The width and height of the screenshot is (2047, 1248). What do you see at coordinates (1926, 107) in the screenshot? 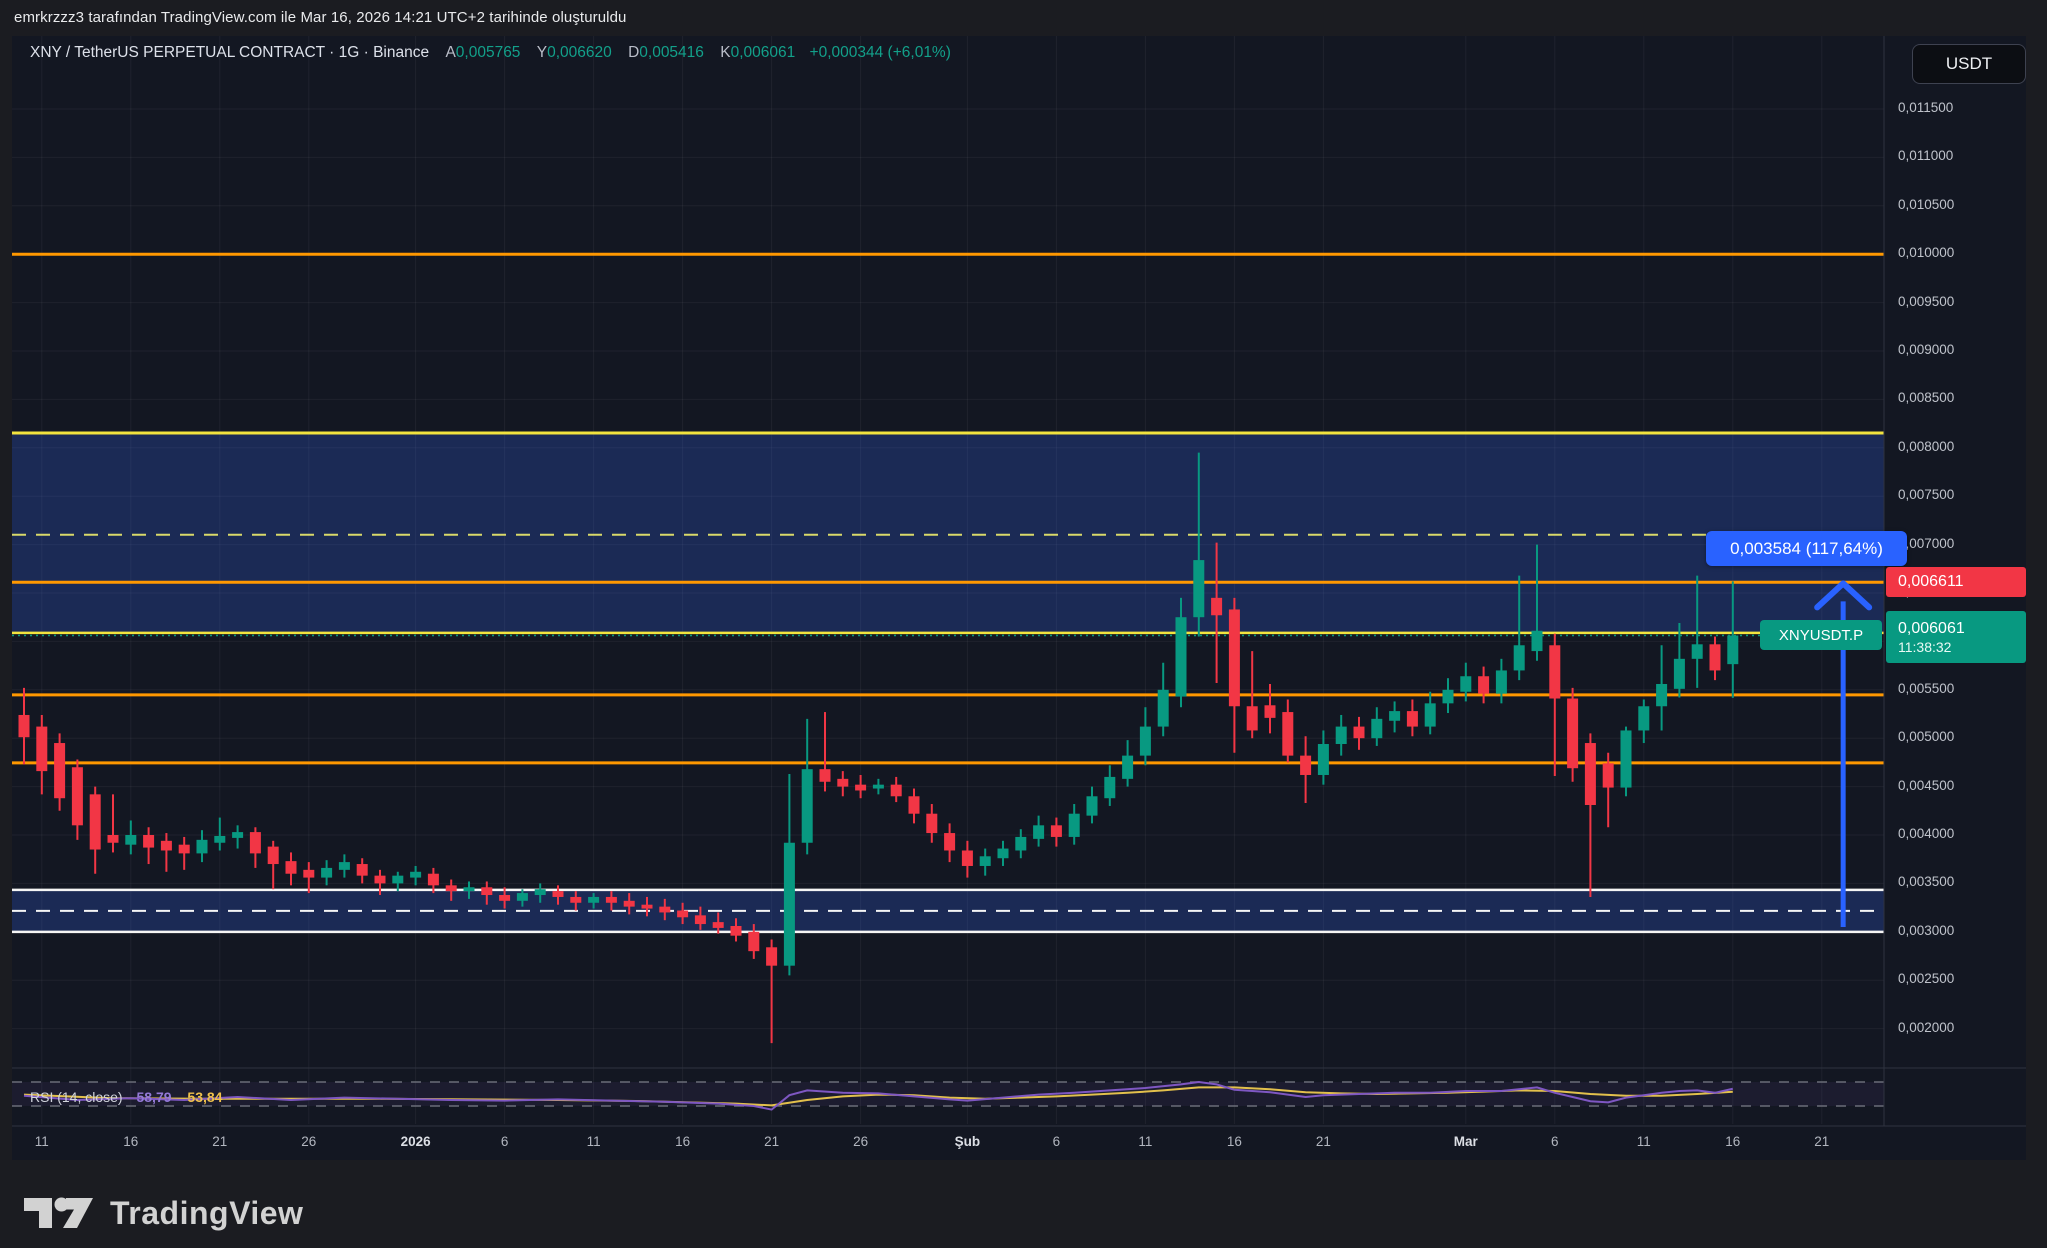
I see `price-tick: 0,011500` at bounding box center [1926, 107].